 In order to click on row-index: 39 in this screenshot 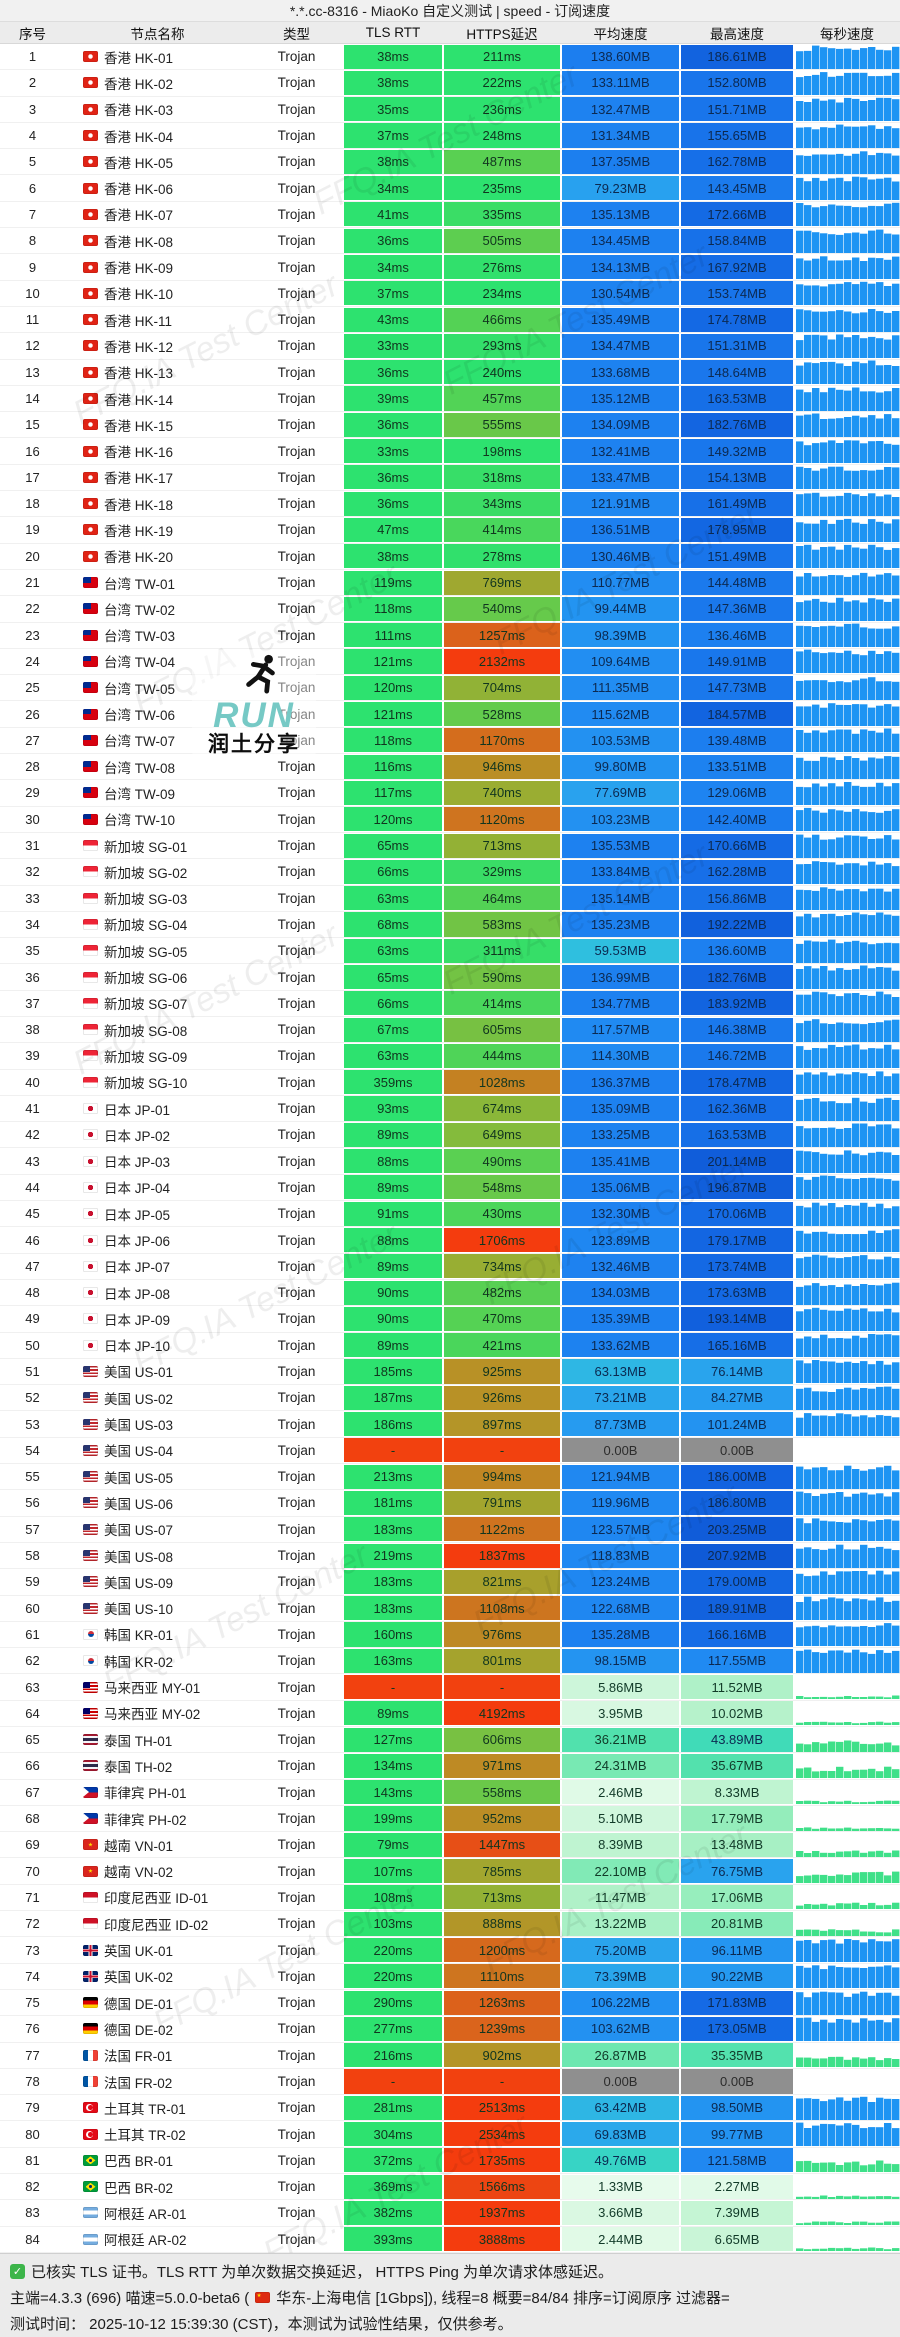, I will do `click(32, 1056)`.